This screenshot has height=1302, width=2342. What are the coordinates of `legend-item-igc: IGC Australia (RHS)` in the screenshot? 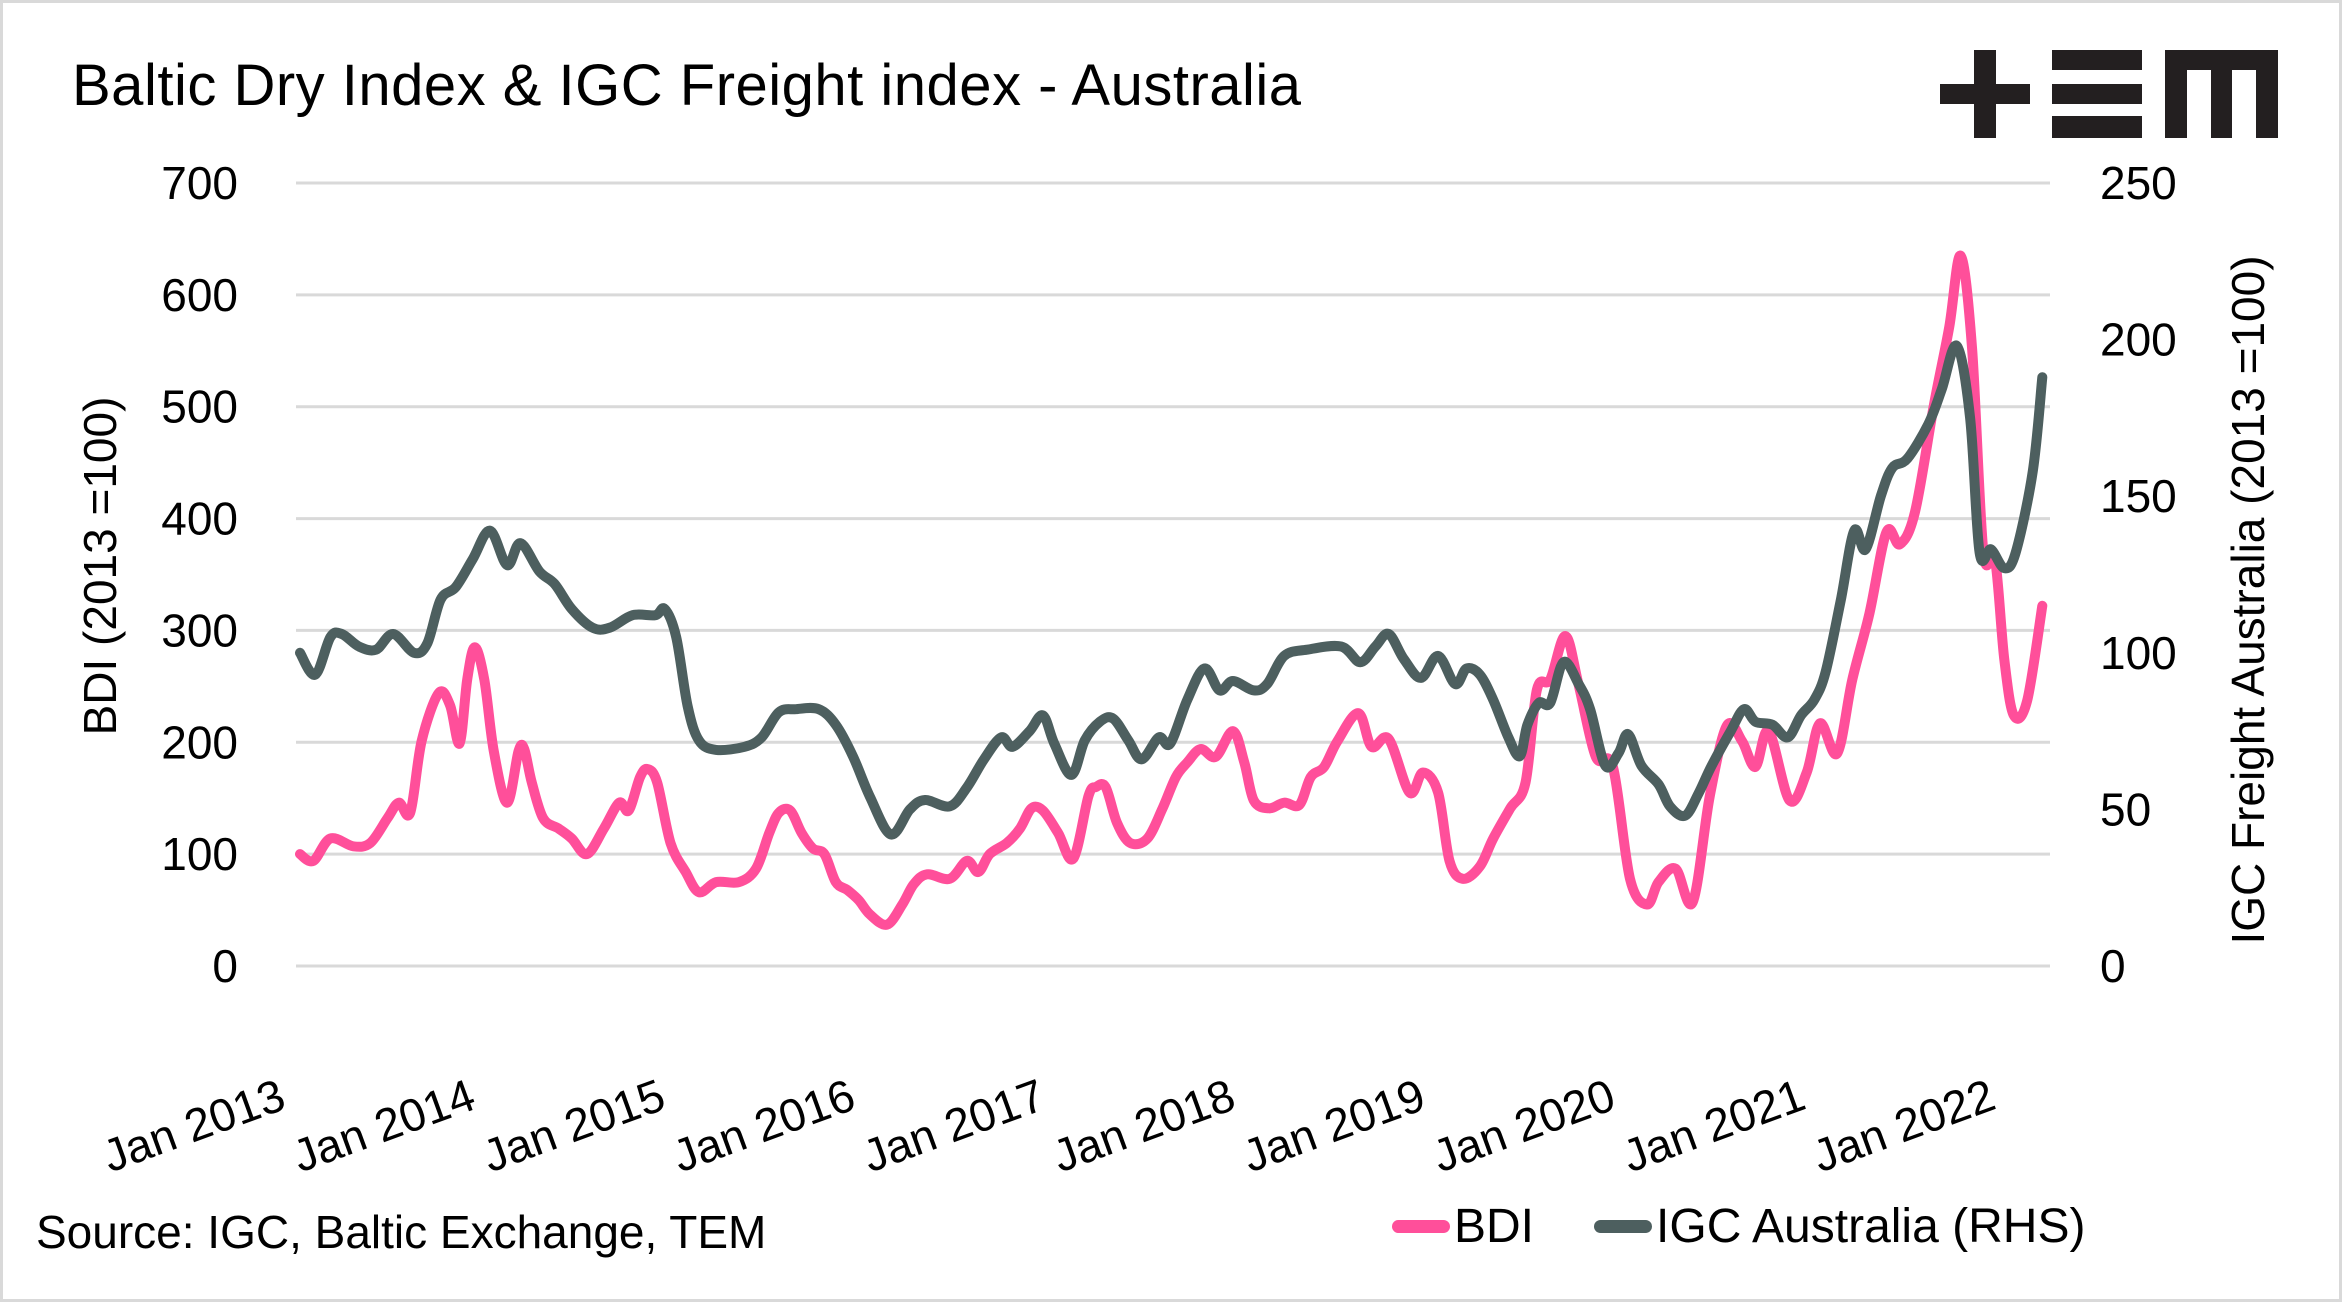 It's located at (1839, 1226).